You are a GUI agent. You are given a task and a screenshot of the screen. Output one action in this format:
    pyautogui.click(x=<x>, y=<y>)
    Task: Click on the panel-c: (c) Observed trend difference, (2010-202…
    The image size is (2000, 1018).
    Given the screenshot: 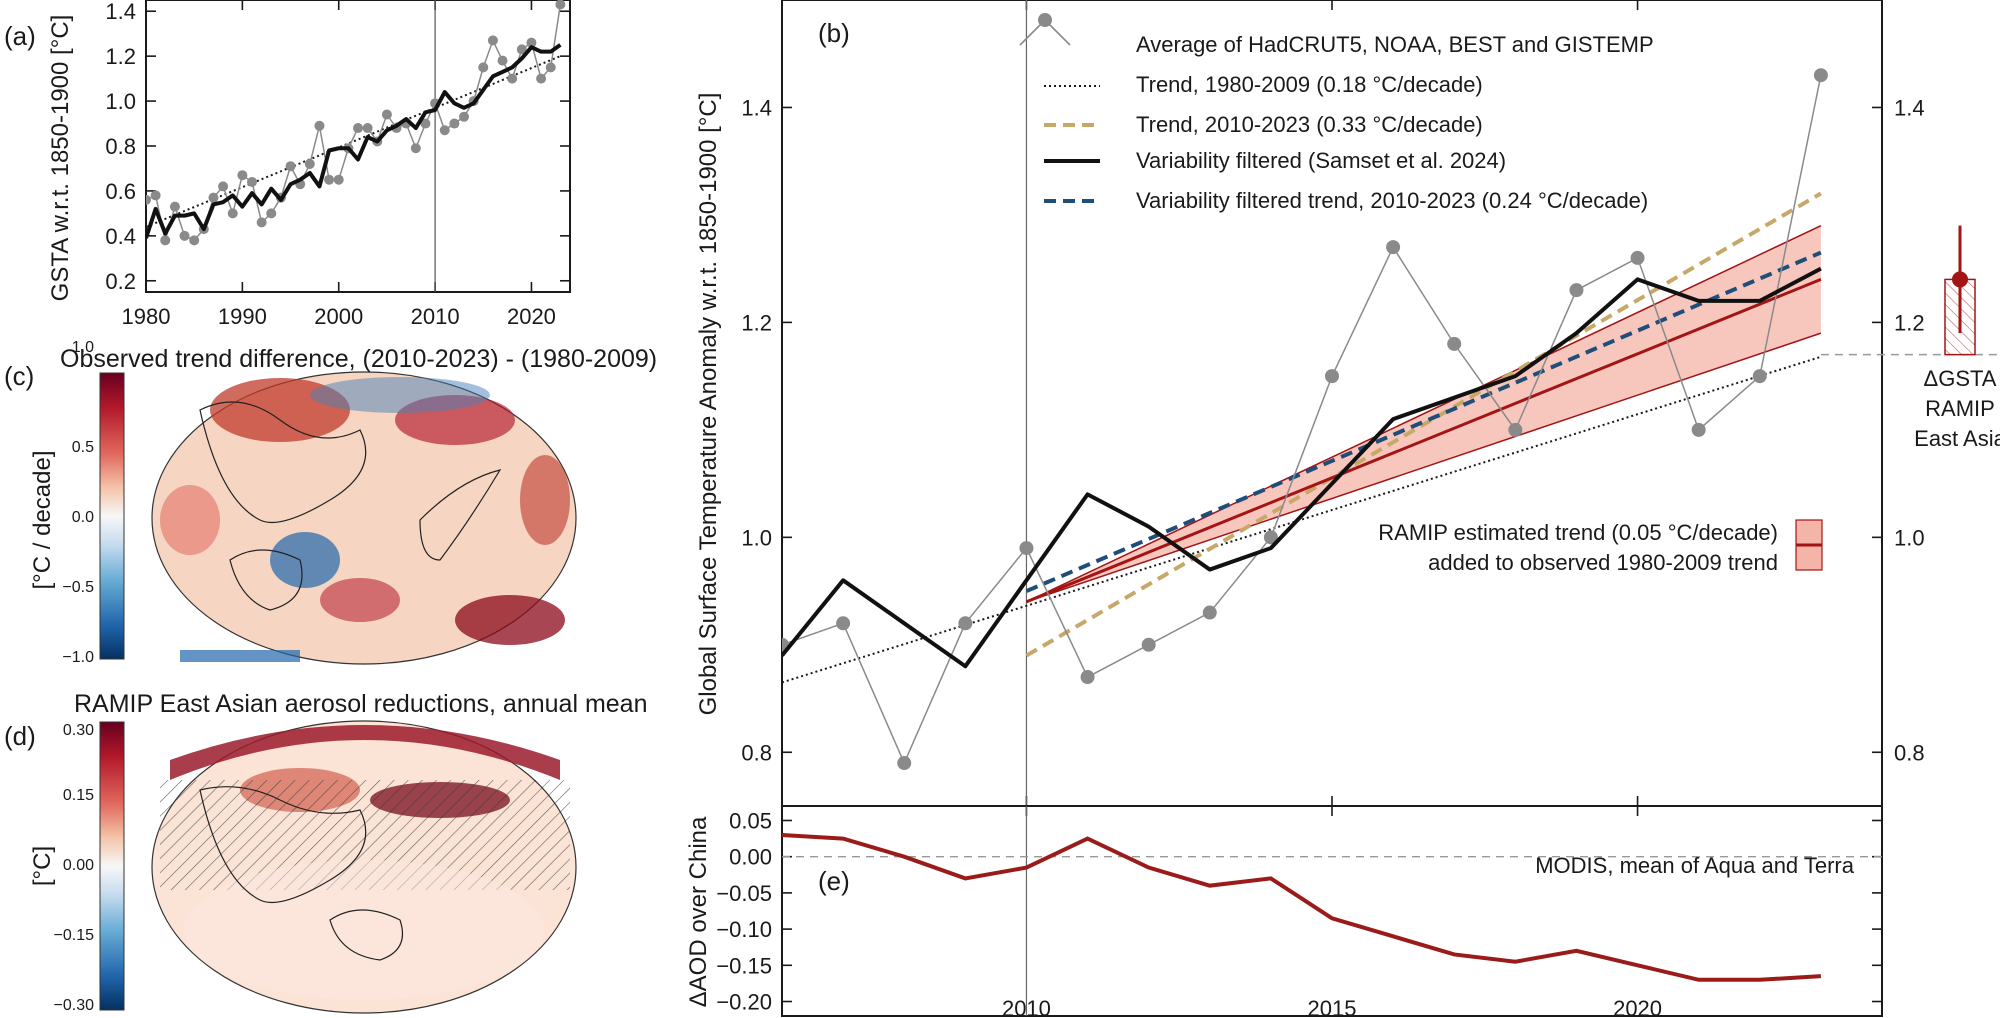 What is the action you would take?
    pyautogui.click(x=330, y=502)
    